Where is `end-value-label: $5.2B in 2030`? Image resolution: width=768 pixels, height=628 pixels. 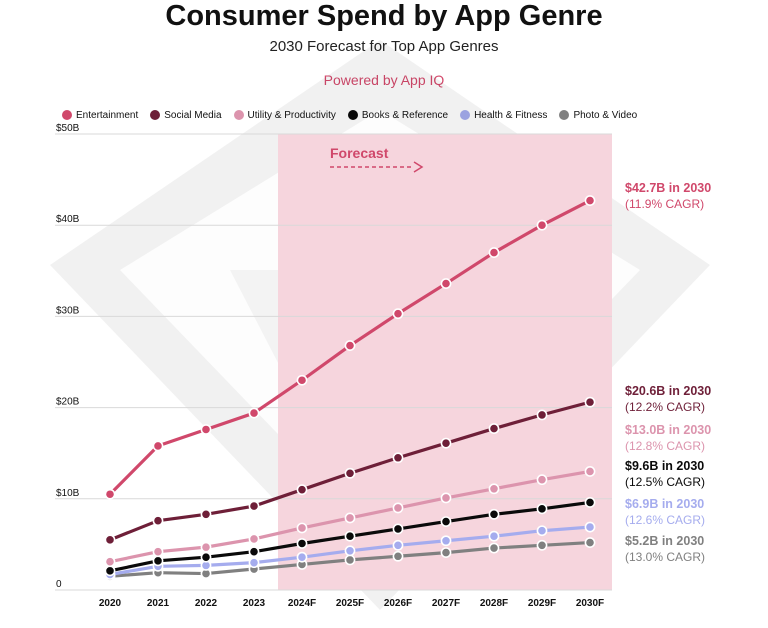
end-value-label: $5.2B in 2030 is located at coordinates (664, 541).